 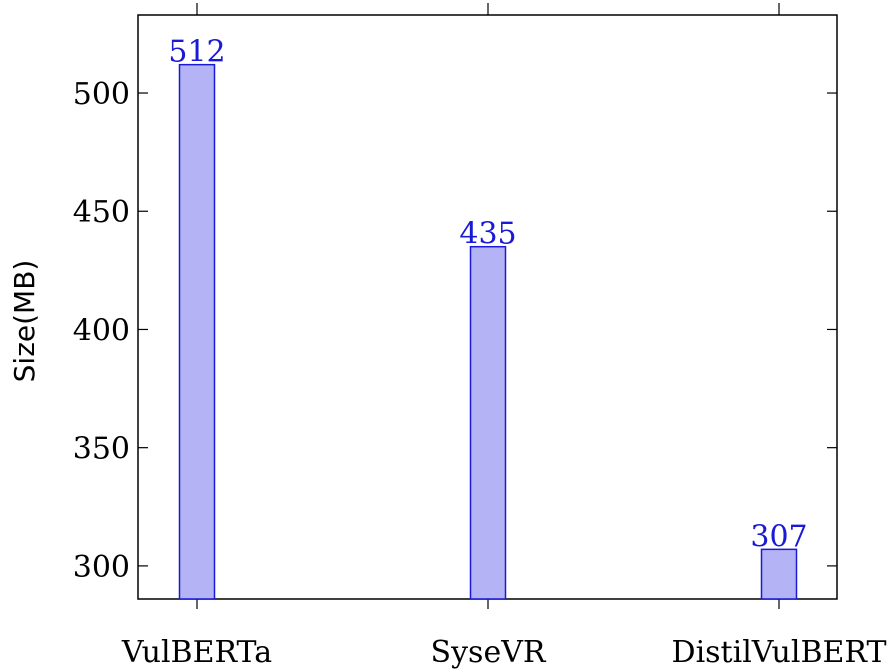 I want to click on y-tick-label: 400, so click(x=101, y=330).